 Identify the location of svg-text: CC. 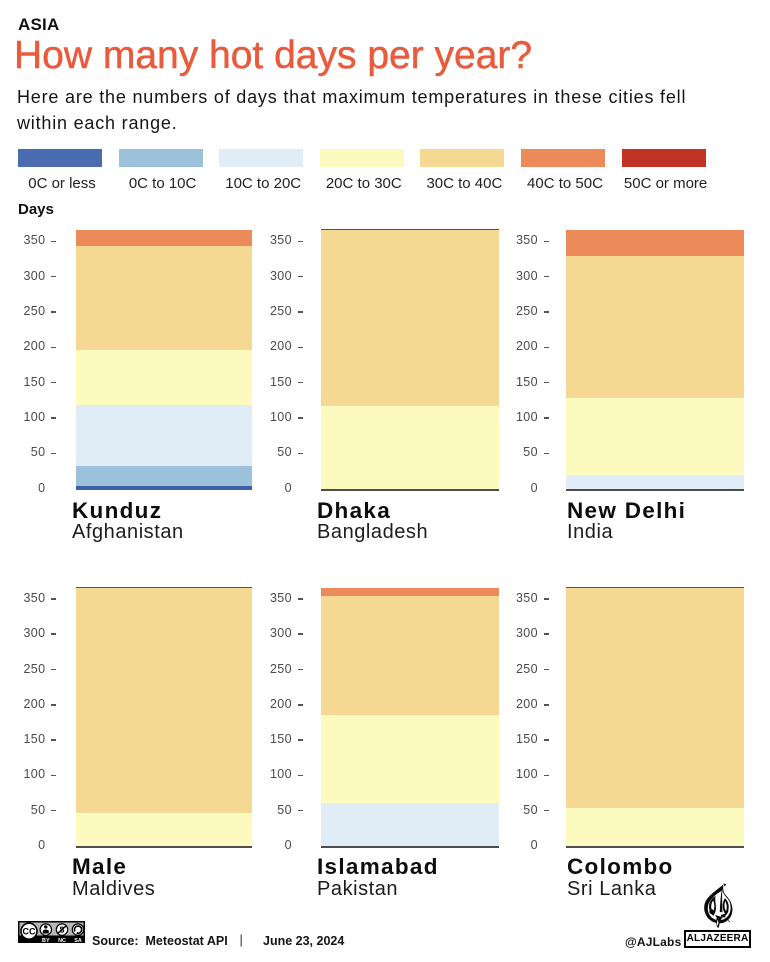
(29, 931).